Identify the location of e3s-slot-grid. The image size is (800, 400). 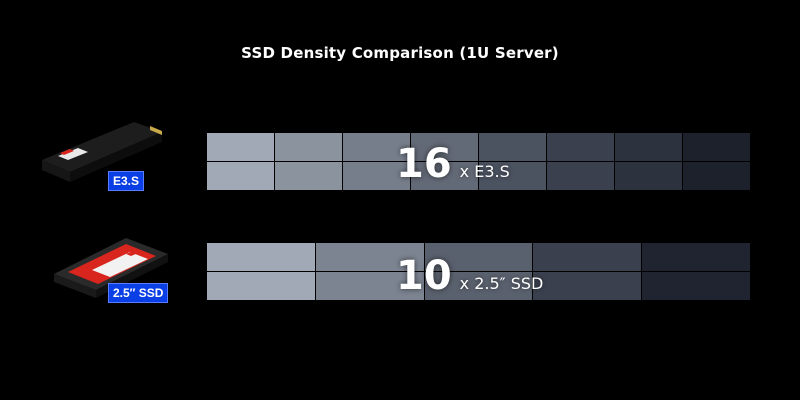
(478, 161).